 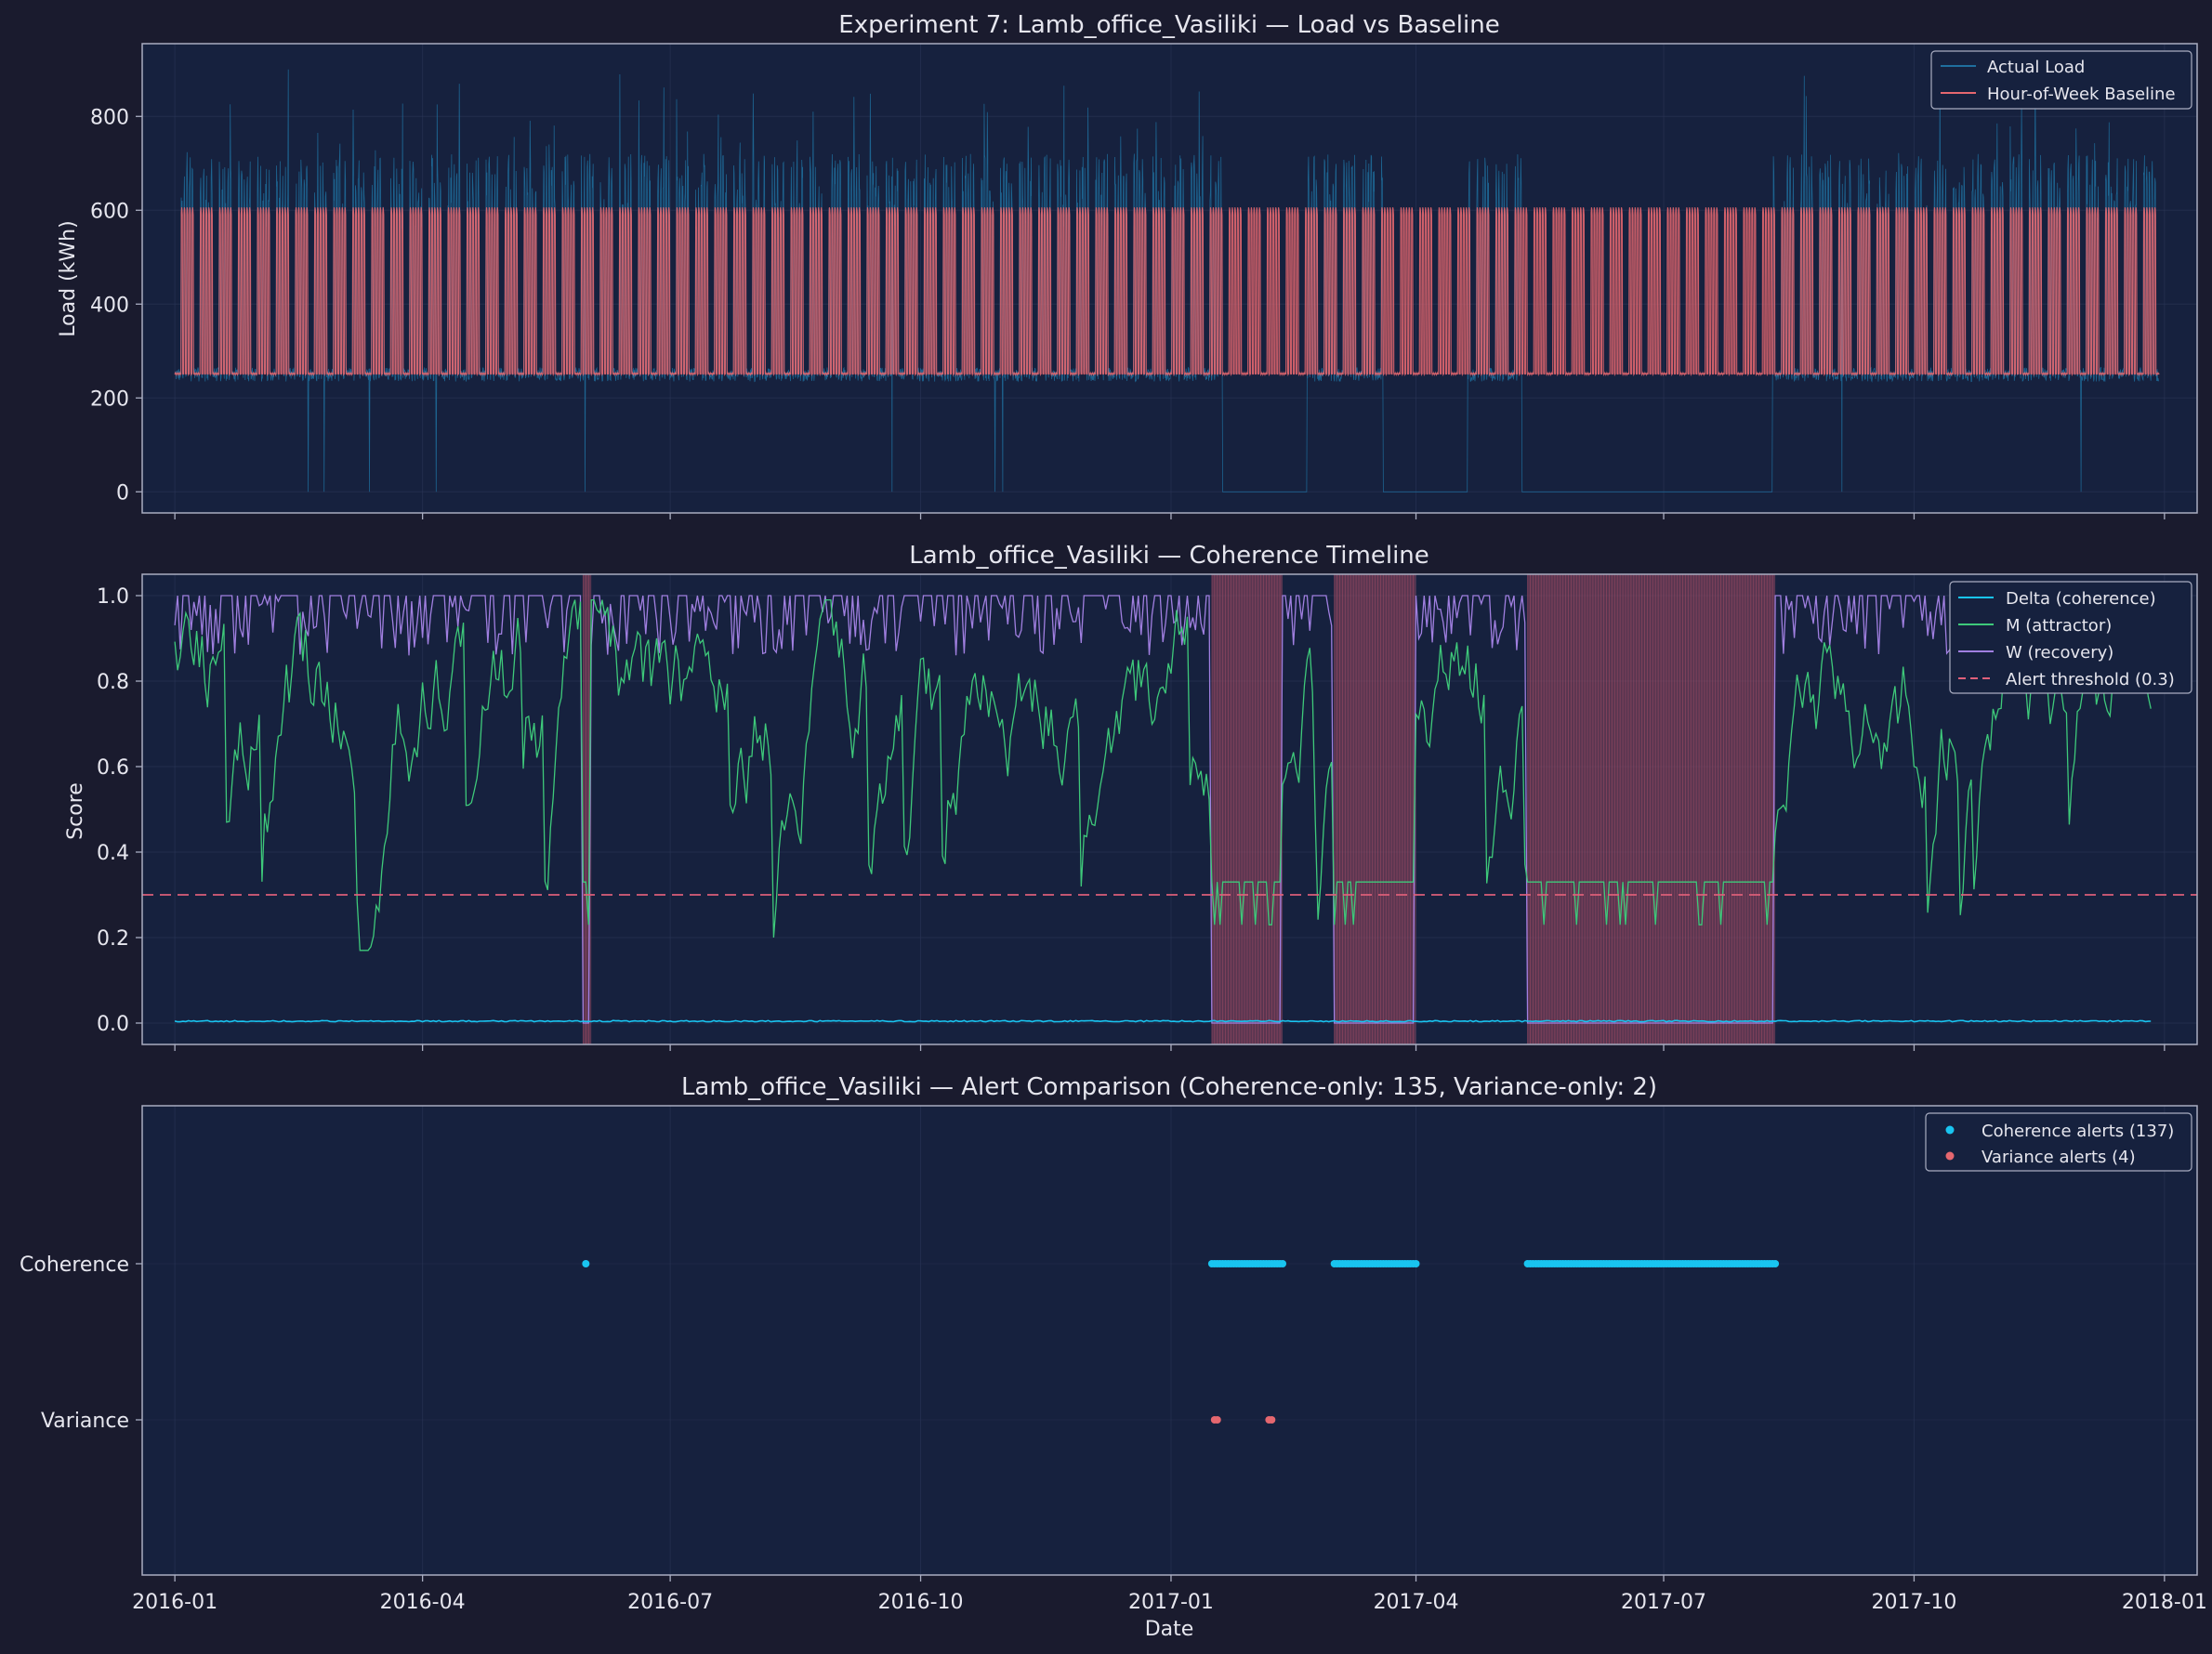 What do you see at coordinates (1170, 516) in the screenshot?
I see `load-x-ticks` at bounding box center [1170, 516].